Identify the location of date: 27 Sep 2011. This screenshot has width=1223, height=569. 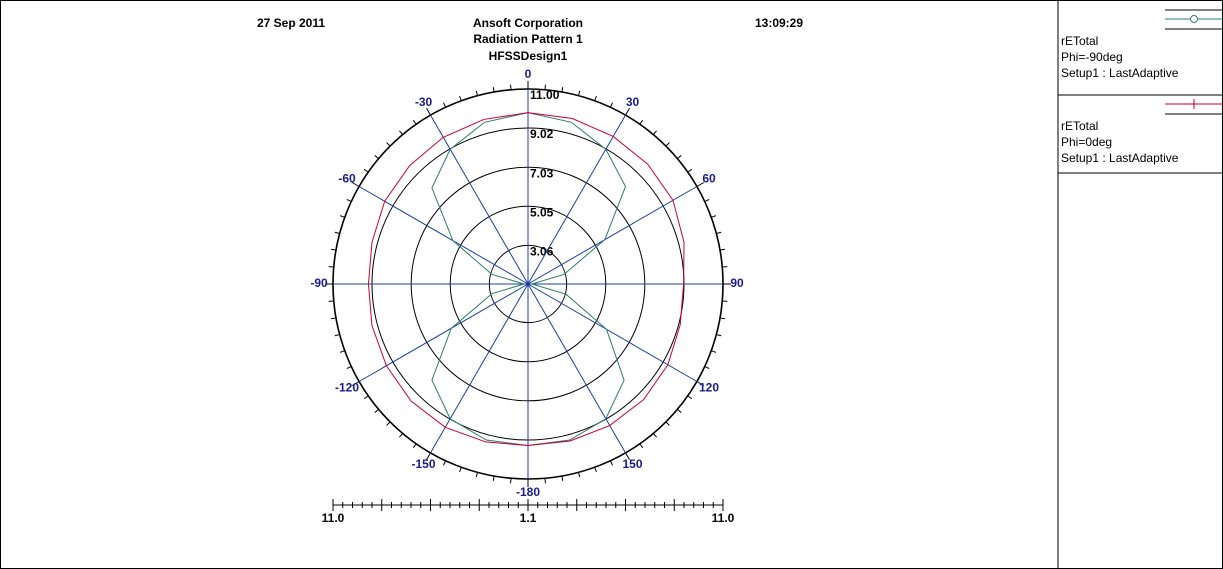
(291, 23).